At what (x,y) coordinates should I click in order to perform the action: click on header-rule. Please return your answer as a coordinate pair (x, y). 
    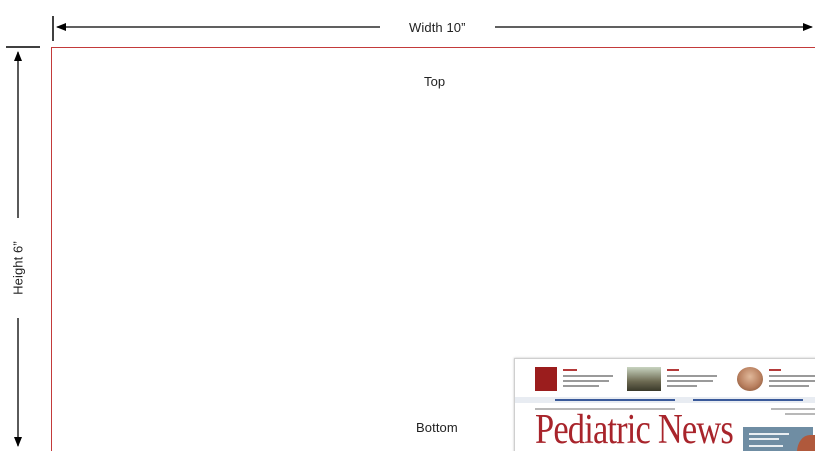
    Looking at the image, I should click on (665, 400).